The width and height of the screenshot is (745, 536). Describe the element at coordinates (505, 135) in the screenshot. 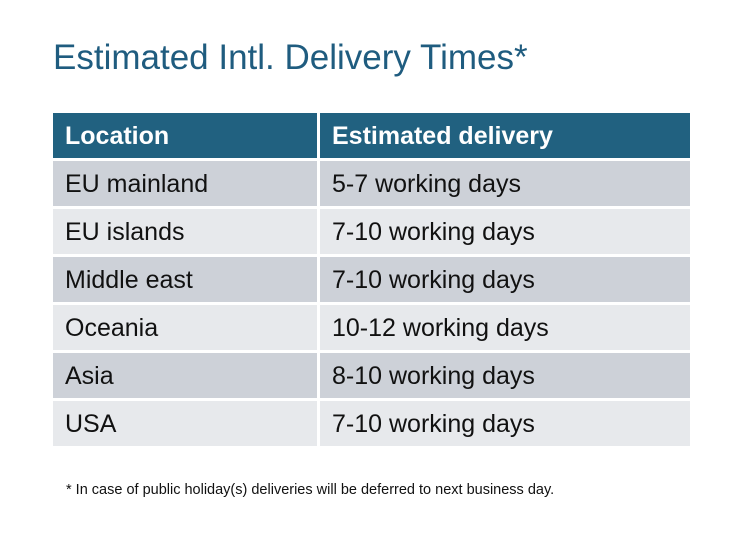

I see `header-estimated-delivery: Estimated delivery` at that location.